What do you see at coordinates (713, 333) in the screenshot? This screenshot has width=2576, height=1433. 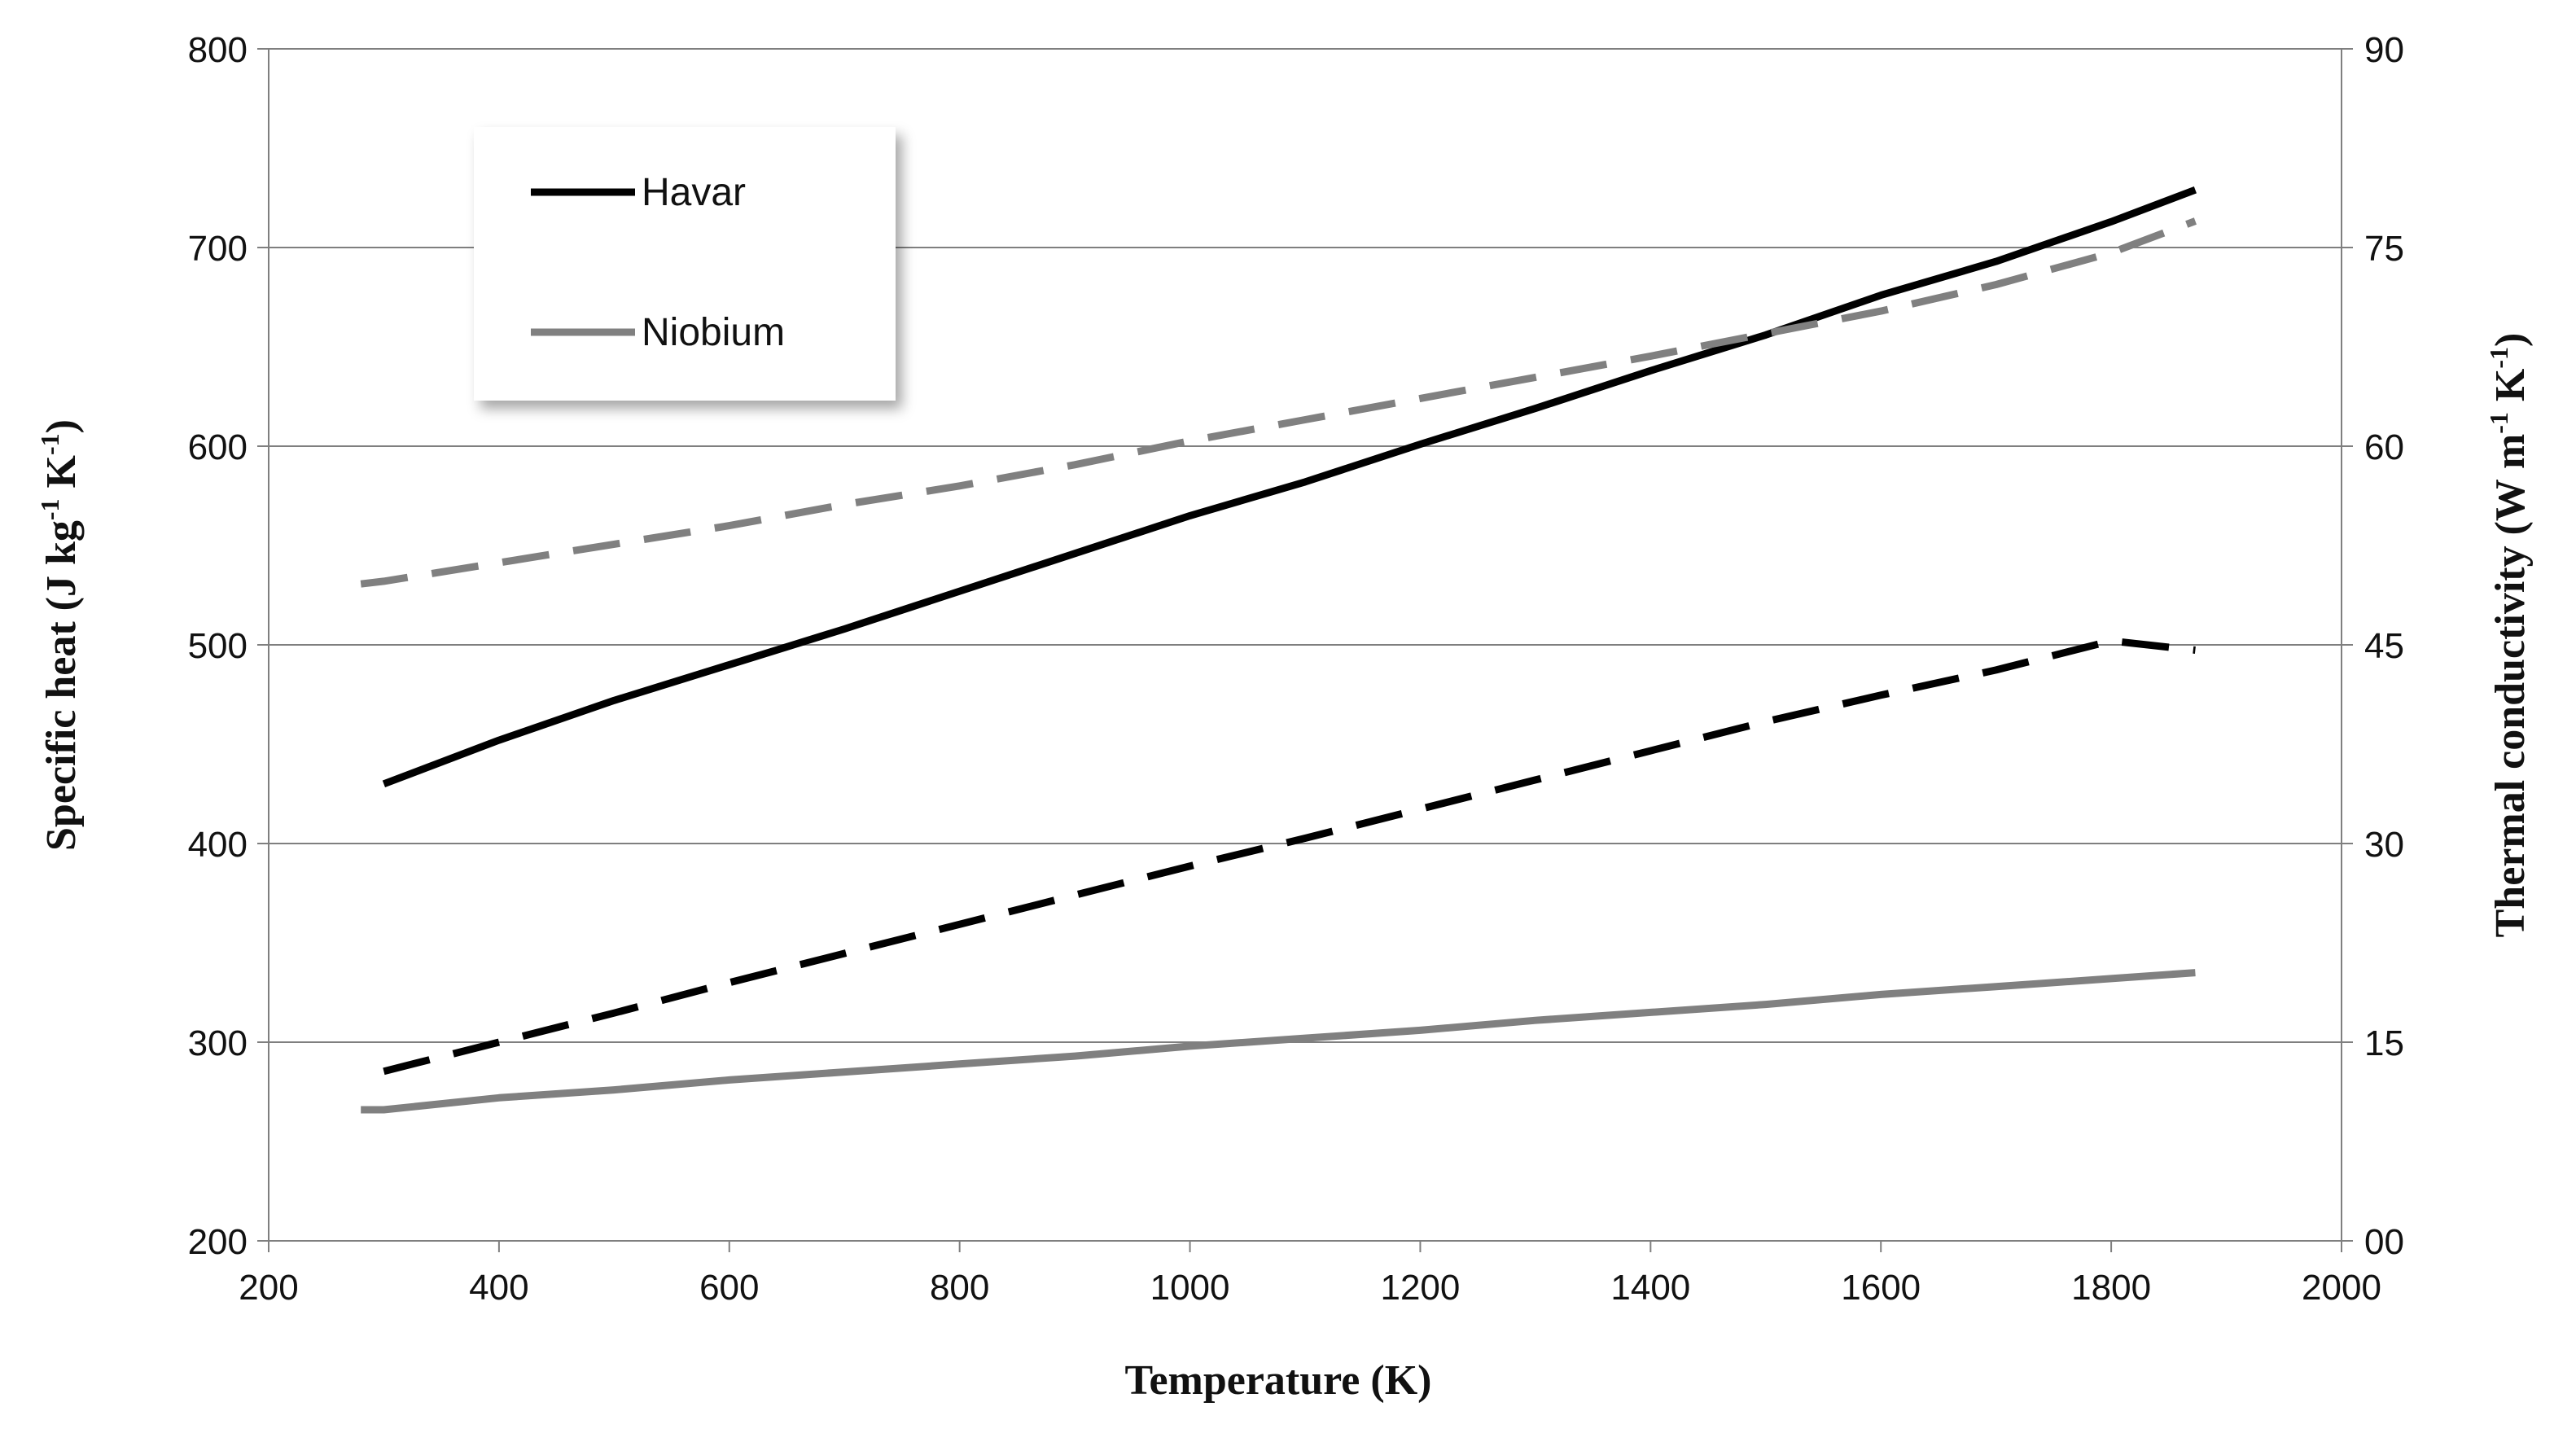 I see `legend-label-niobium: Niobium` at bounding box center [713, 333].